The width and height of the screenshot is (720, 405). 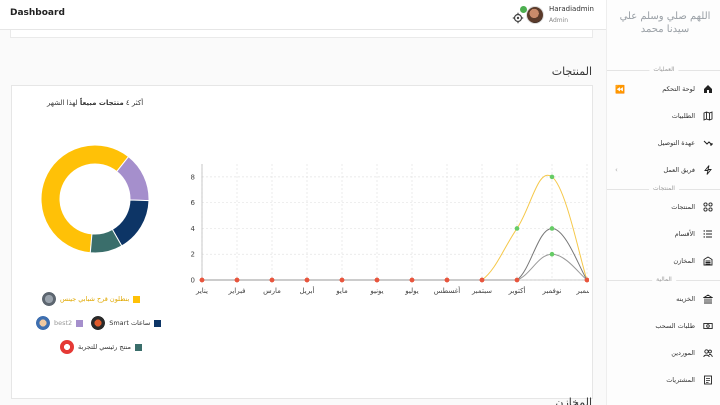 I want to click on card-heading: أكثر ٤ منتجات مبيعاً لهذا الشهر, so click(x=95, y=103).